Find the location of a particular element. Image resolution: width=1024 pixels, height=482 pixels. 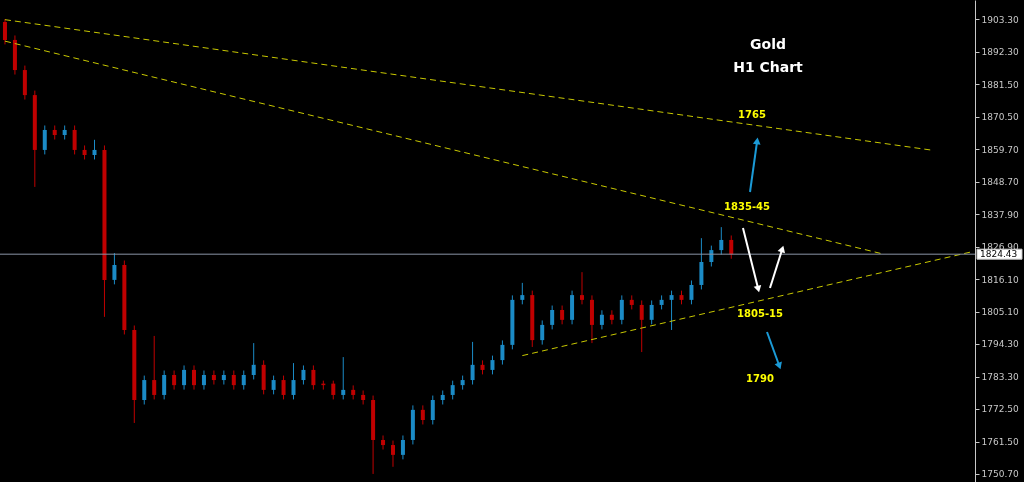

y-tick-label: 1805.10 is located at coordinates (1000, 312).